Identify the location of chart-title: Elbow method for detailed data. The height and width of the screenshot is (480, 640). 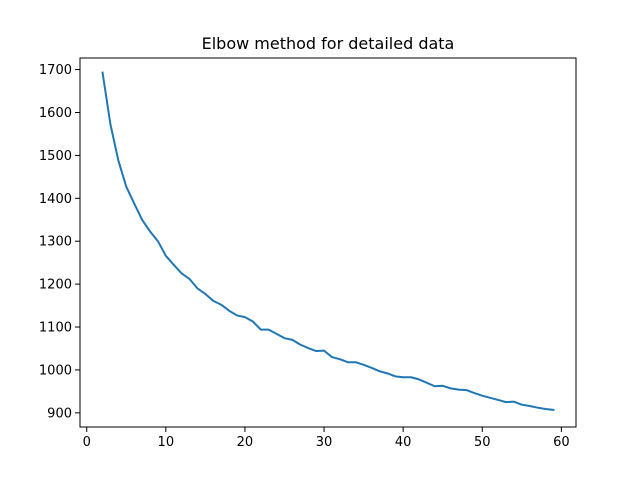
(328, 43).